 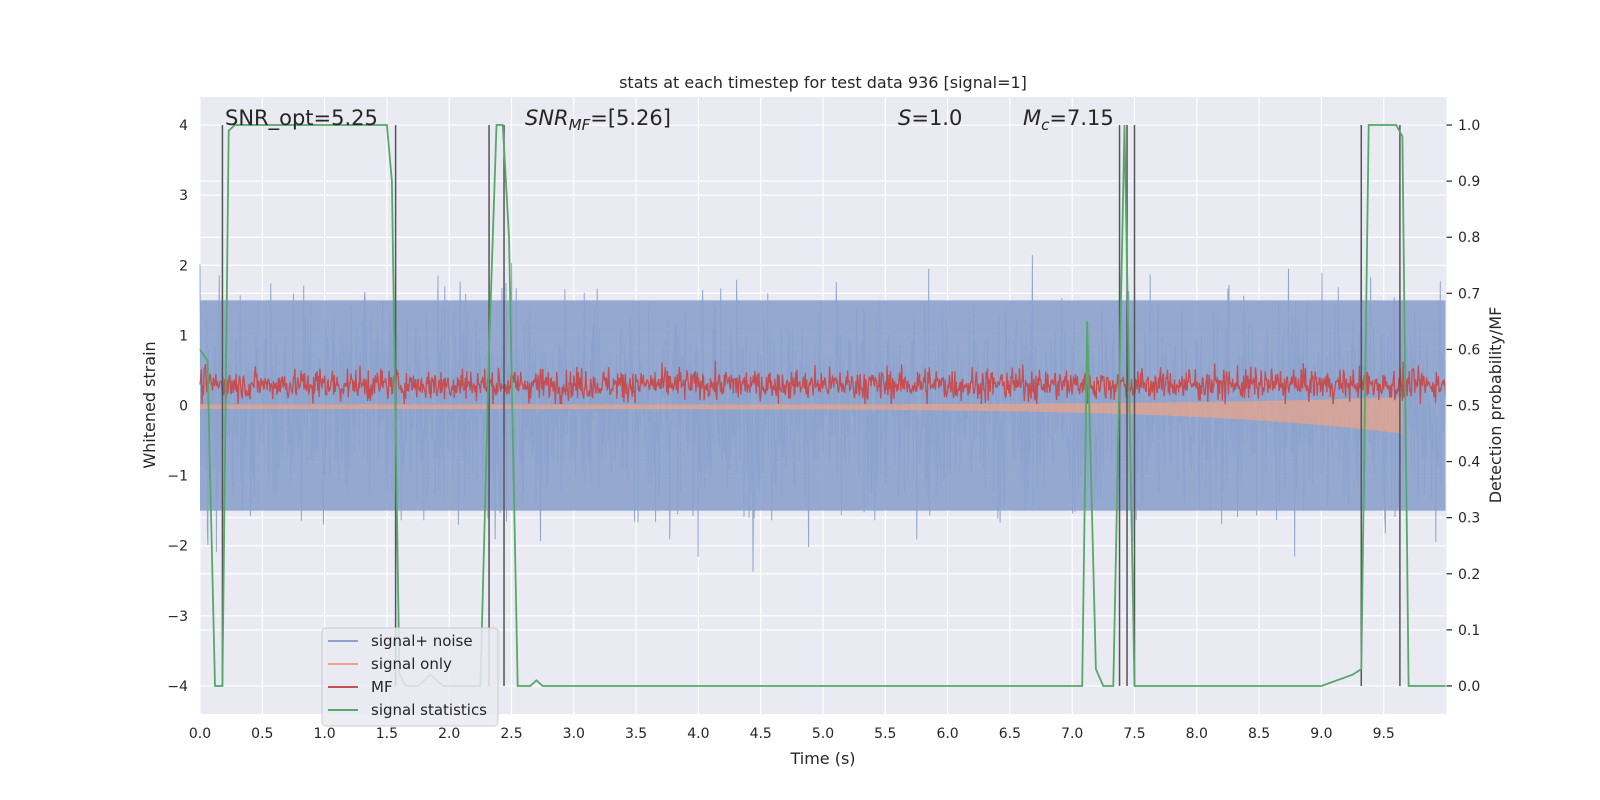 What do you see at coordinates (1469, 294) in the screenshot?
I see `y2-tick-label: 0.7` at bounding box center [1469, 294].